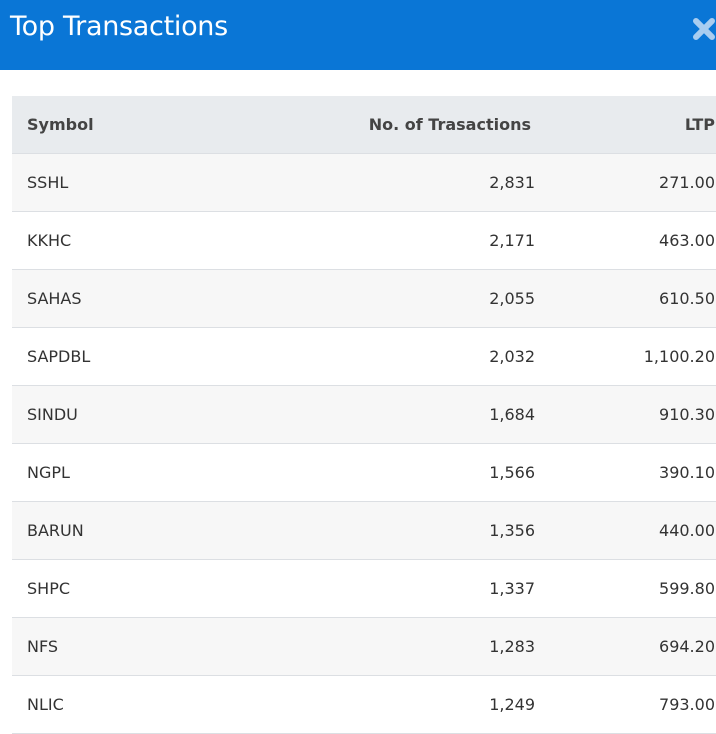 Image resolution: width=716 pixels, height=734 pixels. What do you see at coordinates (119, 704) in the screenshot?
I see `table-cell: NLIC` at bounding box center [119, 704].